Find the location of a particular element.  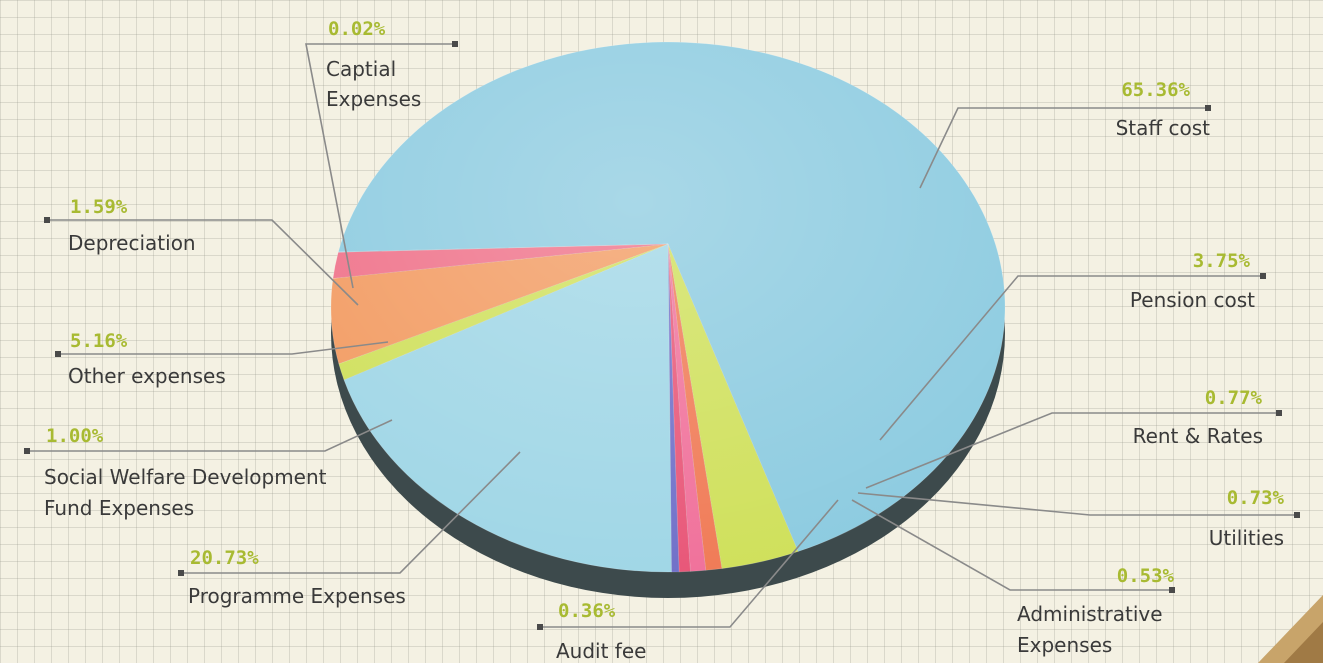

leader-dot-utilities is located at coordinates (1297, 515).